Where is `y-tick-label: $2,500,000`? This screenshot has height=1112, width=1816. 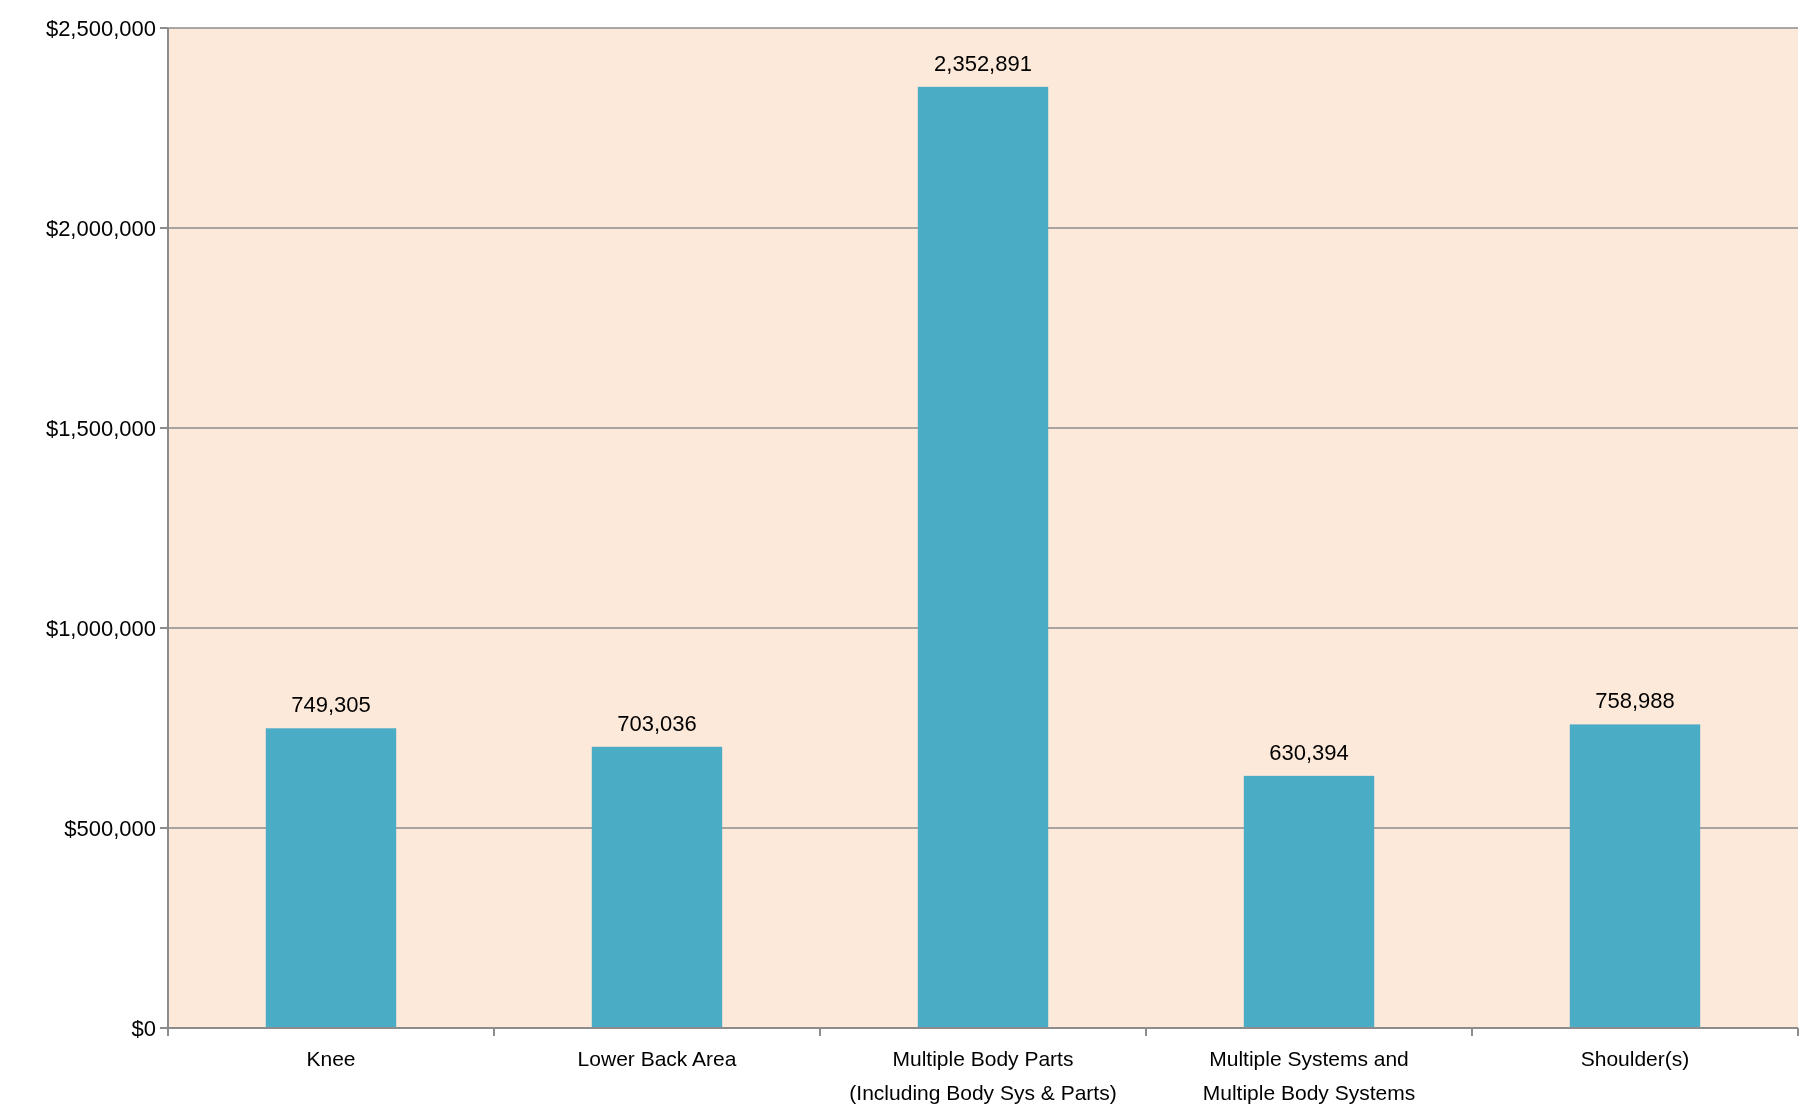
y-tick-label: $2,500,000 is located at coordinates (100, 28).